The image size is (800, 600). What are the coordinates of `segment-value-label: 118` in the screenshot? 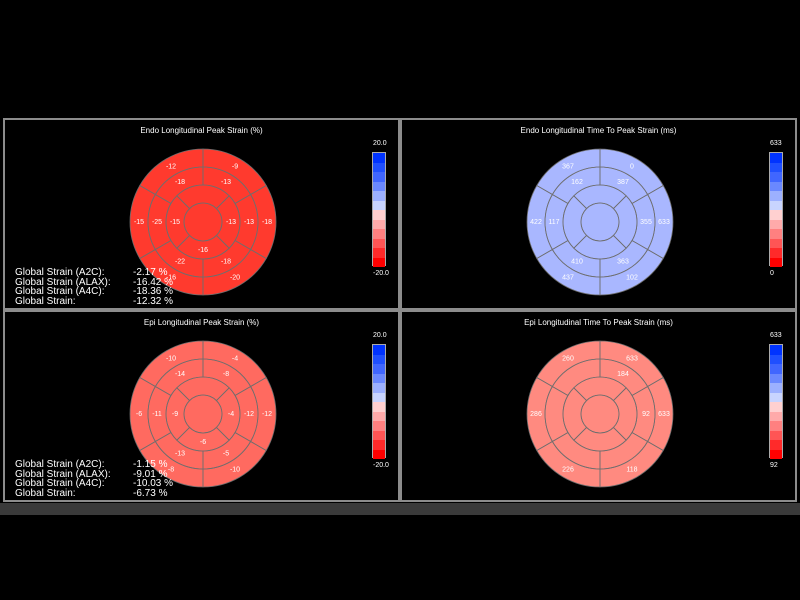 It's located at (631, 469).